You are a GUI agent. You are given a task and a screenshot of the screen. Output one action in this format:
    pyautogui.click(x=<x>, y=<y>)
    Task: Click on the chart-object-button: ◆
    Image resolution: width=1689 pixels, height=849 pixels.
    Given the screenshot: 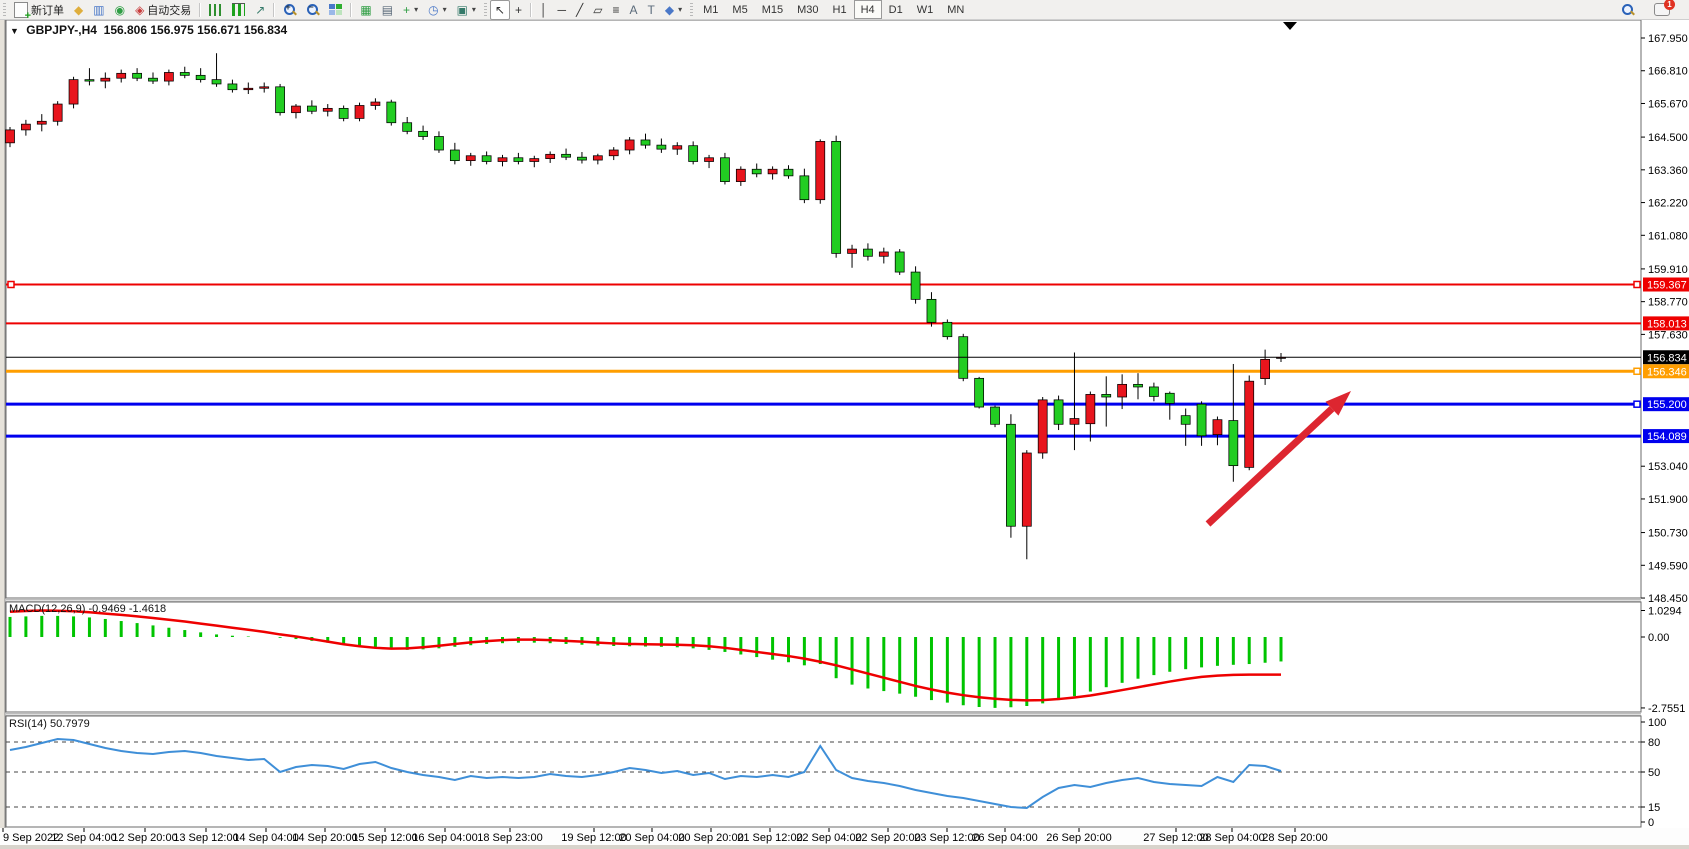 What is the action you would take?
    pyautogui.click(x=78, y=10)
    